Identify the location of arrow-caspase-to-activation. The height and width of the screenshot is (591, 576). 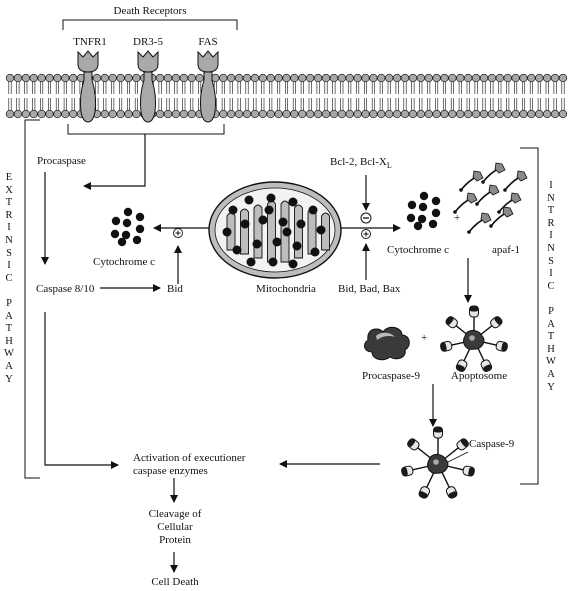
(81, 388).